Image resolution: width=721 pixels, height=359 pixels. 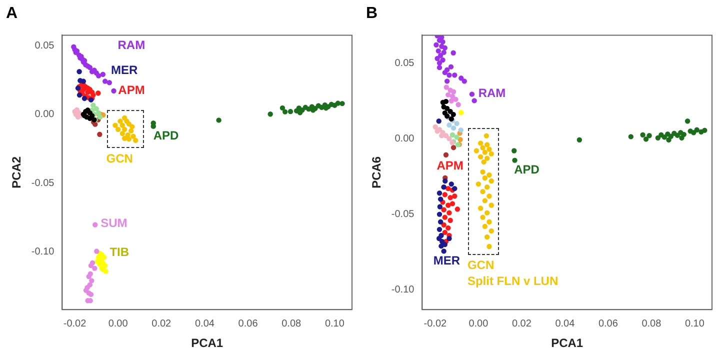 What do you see at coordinates (132, 45) in the screenshot?
I see `text: RAM` at bounding box center [132, 45].